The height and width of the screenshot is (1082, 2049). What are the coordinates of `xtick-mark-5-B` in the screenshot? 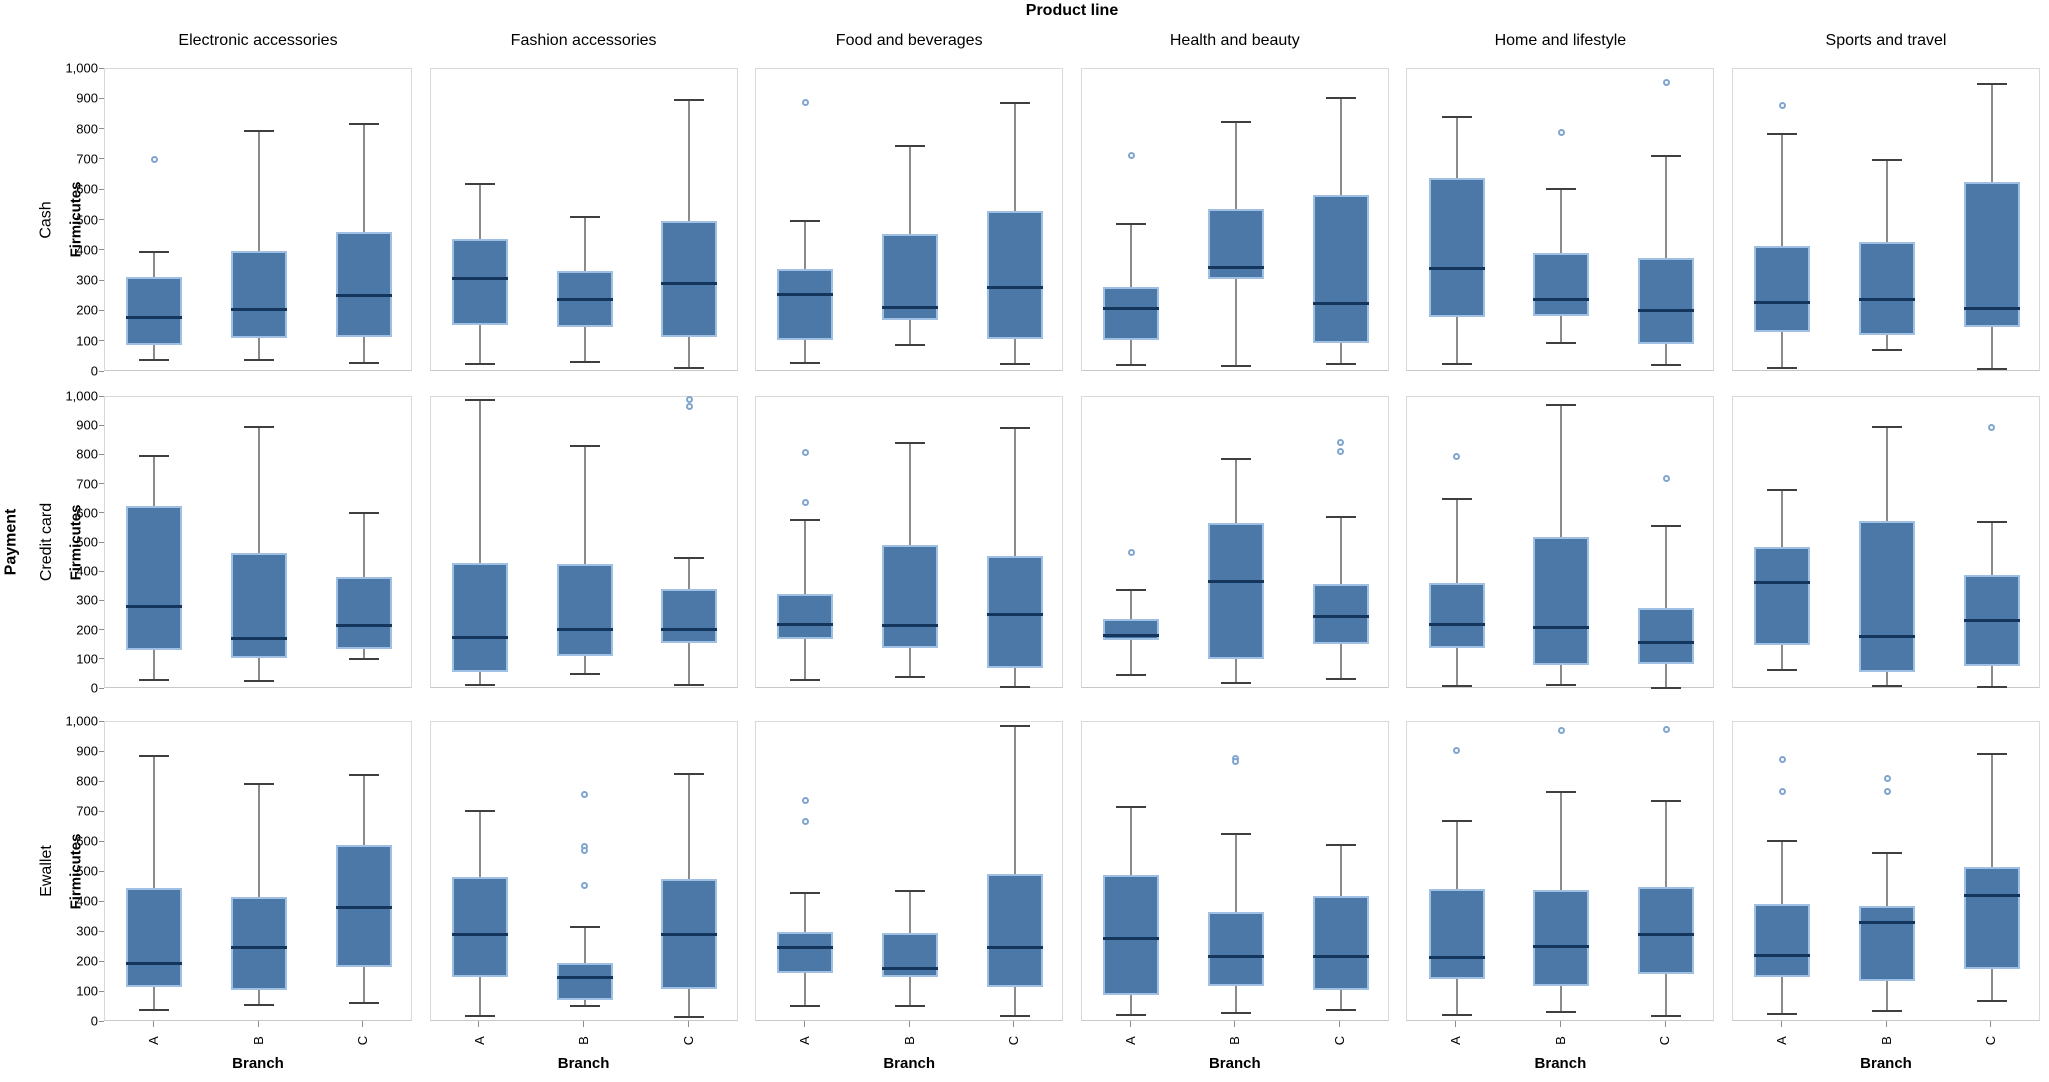 It's located at (1886, 1024).